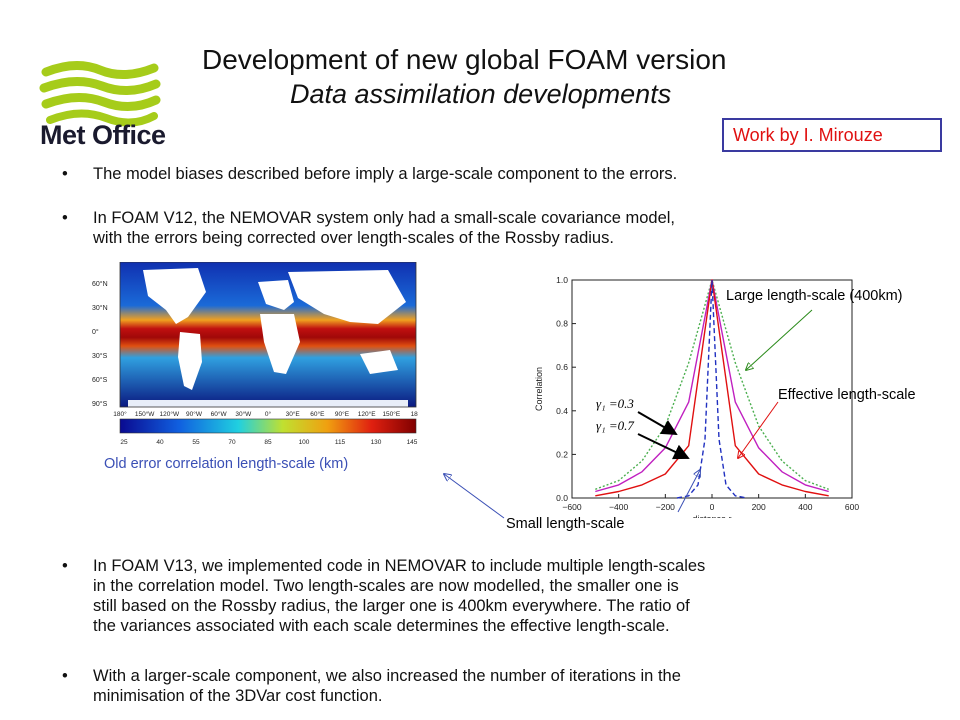 The height and width of the screenshot is (720, 960). What do you see at coordinates (100, 404) in the screenshot?
I see `map-lat-tick: 90°S` at bounding box center [100, 404].